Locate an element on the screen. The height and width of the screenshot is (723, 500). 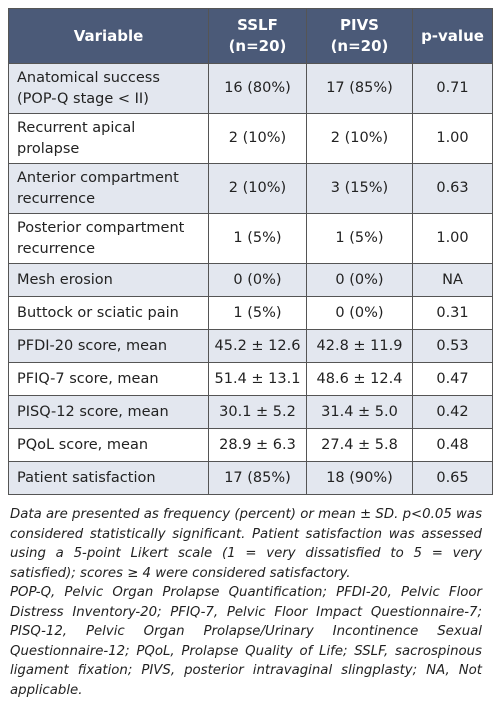
header-row: Variable SSLF (n=20) PIVS (n=20) p-value is located at coordinates (250, 36).